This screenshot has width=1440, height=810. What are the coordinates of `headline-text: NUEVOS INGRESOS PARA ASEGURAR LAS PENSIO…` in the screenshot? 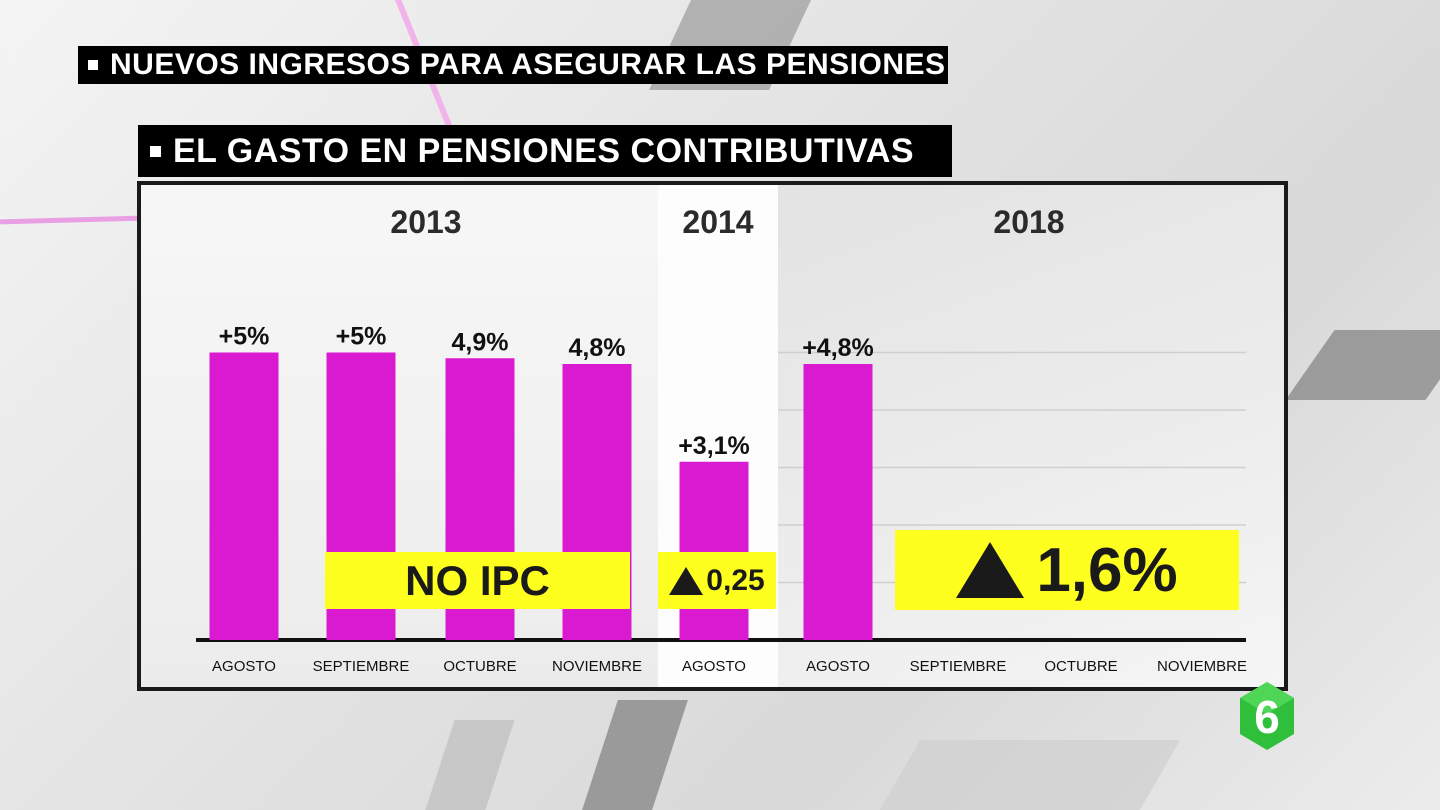 It's located at (528, 64).